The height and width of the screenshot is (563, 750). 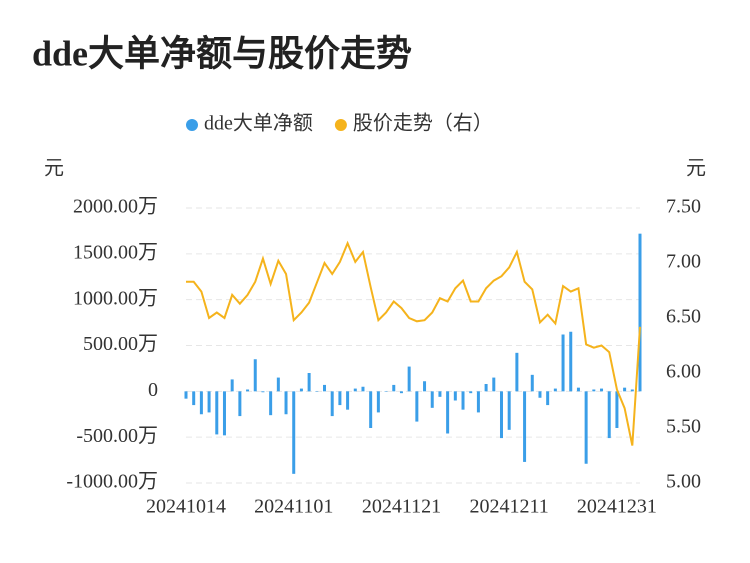 What do you see at coordinates (258, 123) in the screenshot?
I see `legend-label: dde大单净额` at bounding box center [258, 123].